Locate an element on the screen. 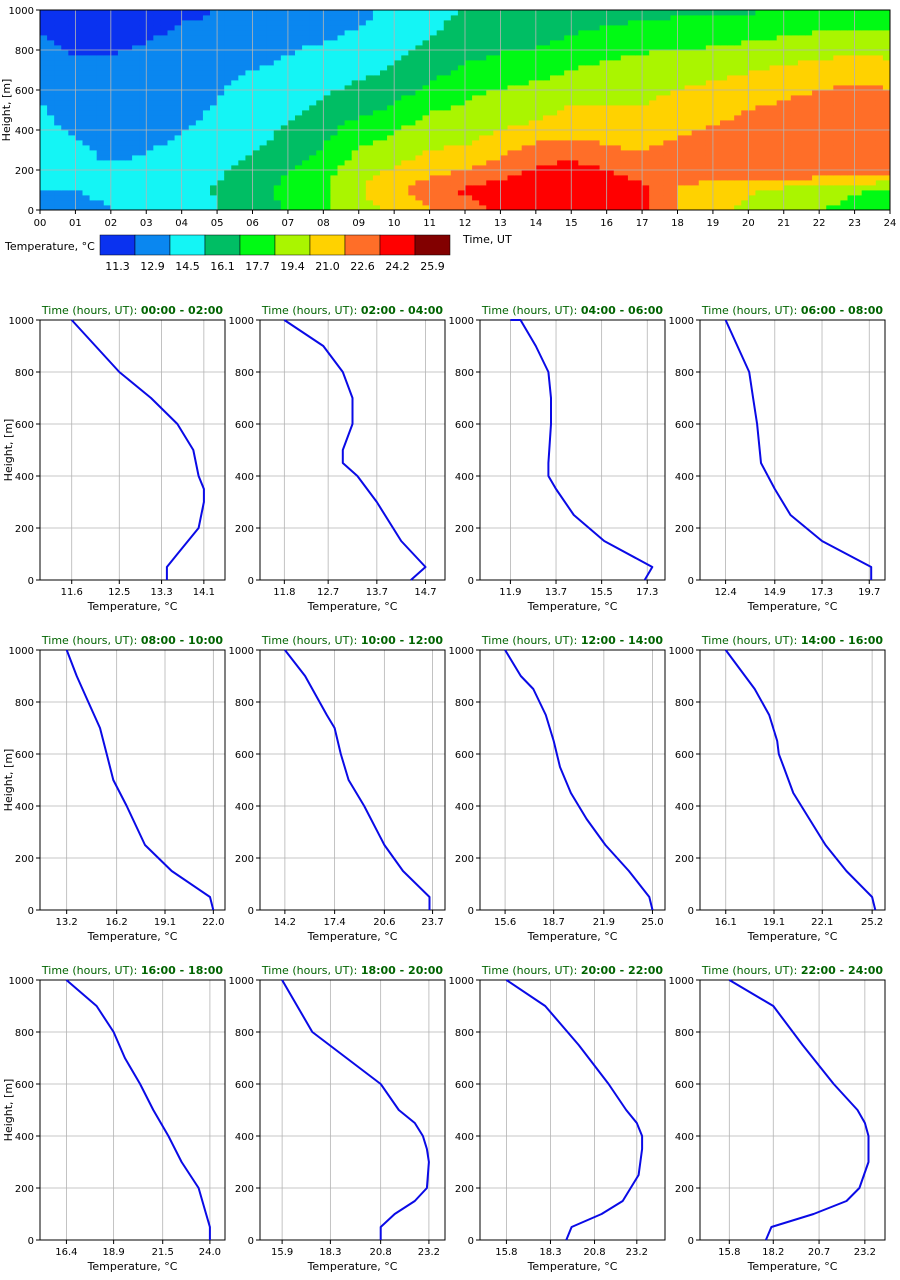  colorbar-swatch is located at coordinates (397, 245).